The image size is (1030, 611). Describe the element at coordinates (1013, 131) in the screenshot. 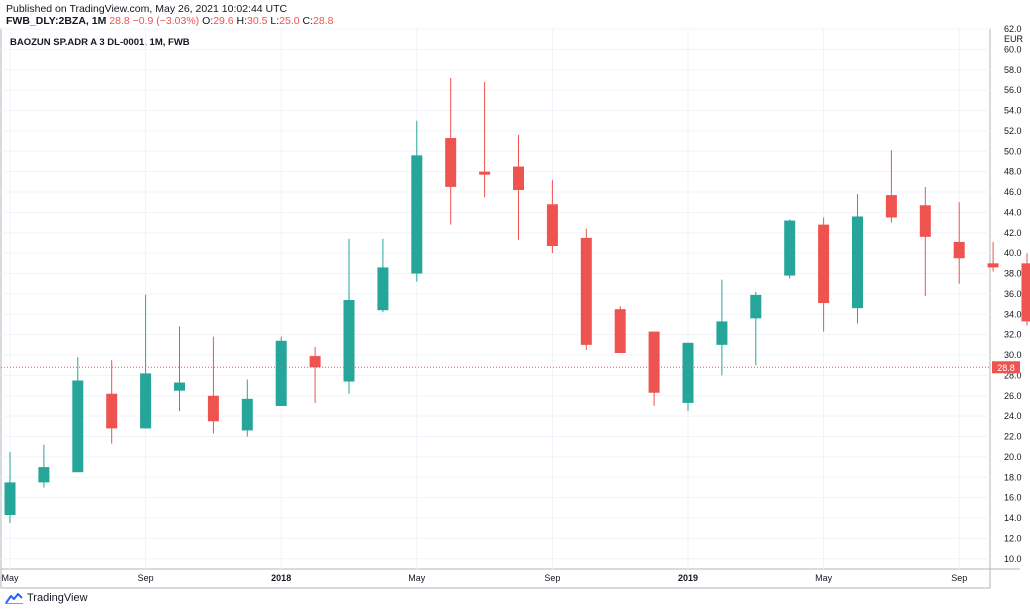

I see `y-tick-label: 52.0` at that location.